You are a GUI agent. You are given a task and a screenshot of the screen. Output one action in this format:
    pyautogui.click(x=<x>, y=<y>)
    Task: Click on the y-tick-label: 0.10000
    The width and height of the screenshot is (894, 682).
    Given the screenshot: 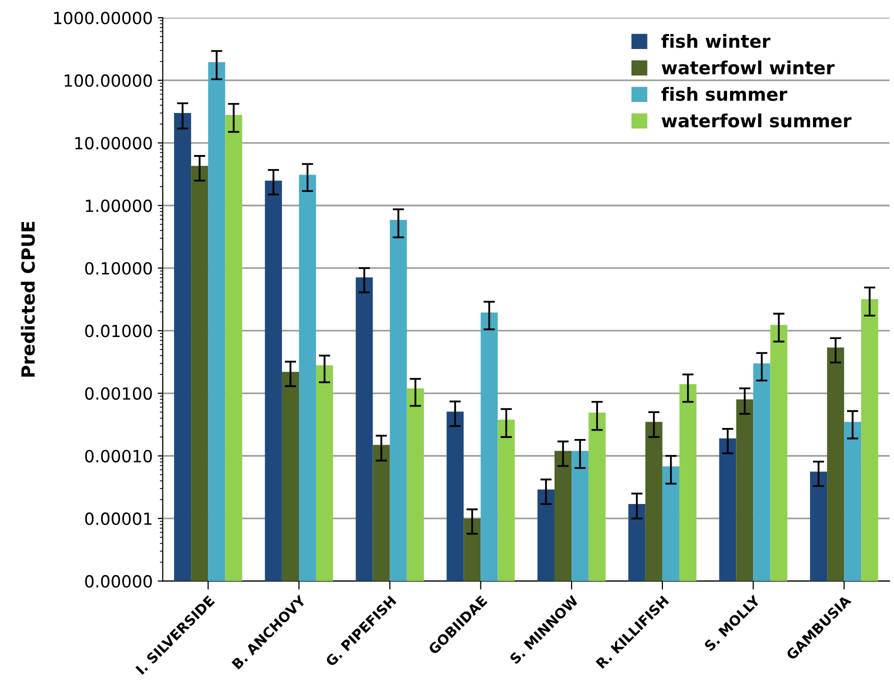 What is the action you would take?
    pyautogui.click(x=118, y=268)
    